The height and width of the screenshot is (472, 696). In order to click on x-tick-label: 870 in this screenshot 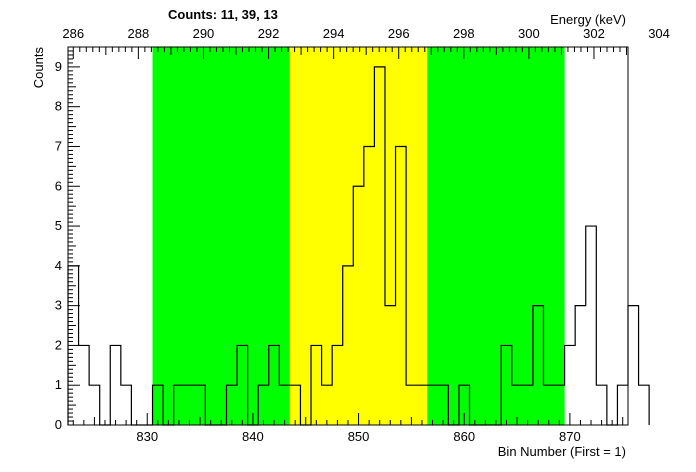, I will do `click(570, 436)`.